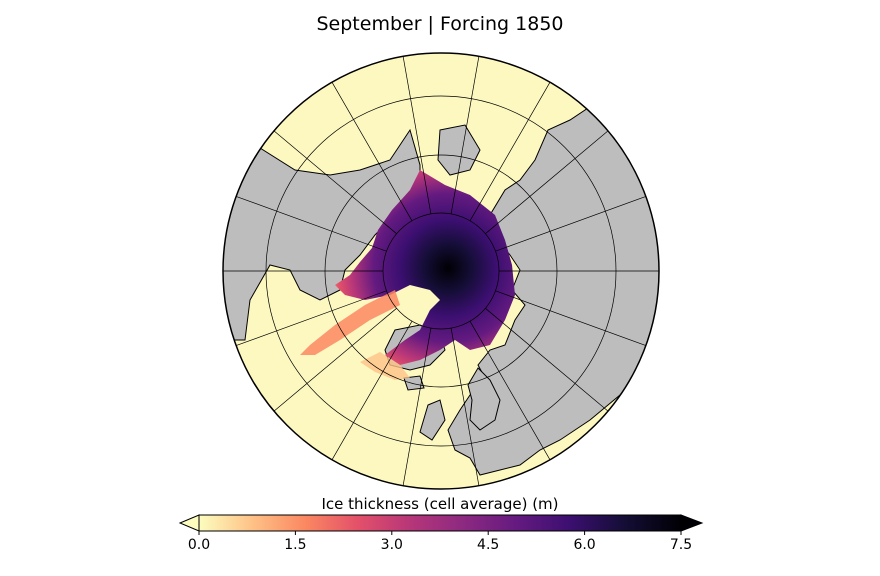  Describe the element at coordinates (484, 399) in the screenshot. I see `land-scandinavia` at that location.